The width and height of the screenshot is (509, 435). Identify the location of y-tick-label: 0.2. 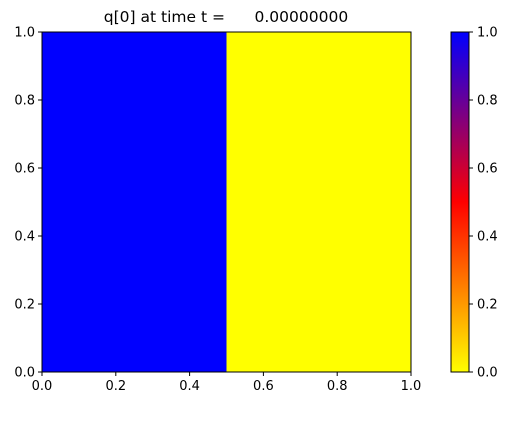
(24, 305).